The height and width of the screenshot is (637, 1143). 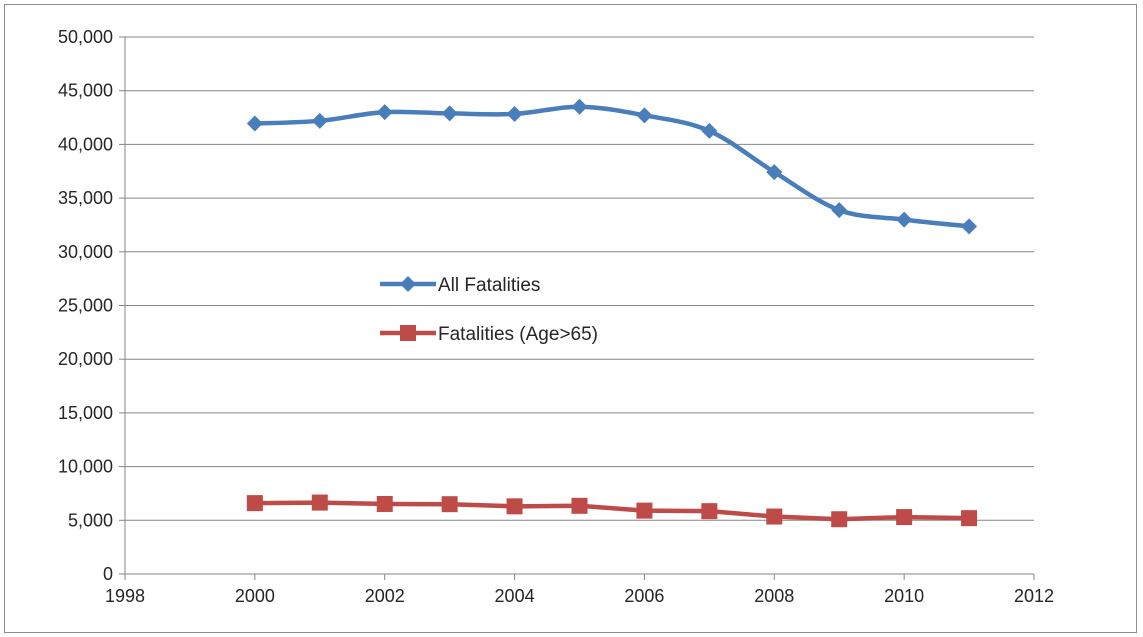 I want to click on legend-label-fatalities-age65: Fatalities (Age>65), so click(x=518, y=334).